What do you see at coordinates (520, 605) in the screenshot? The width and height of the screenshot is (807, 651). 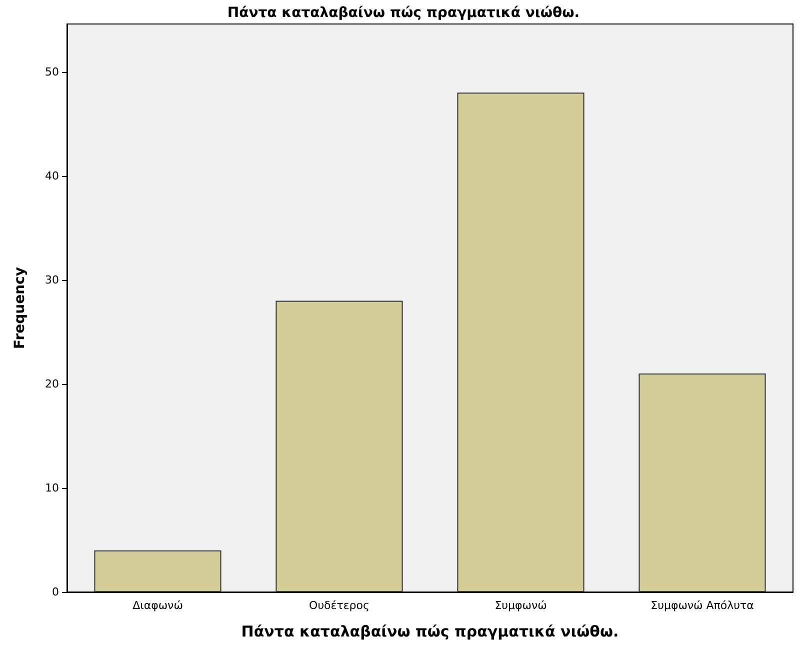 I see `x-tick-label: Συμφωνώ` at bounding box center [520, 605].